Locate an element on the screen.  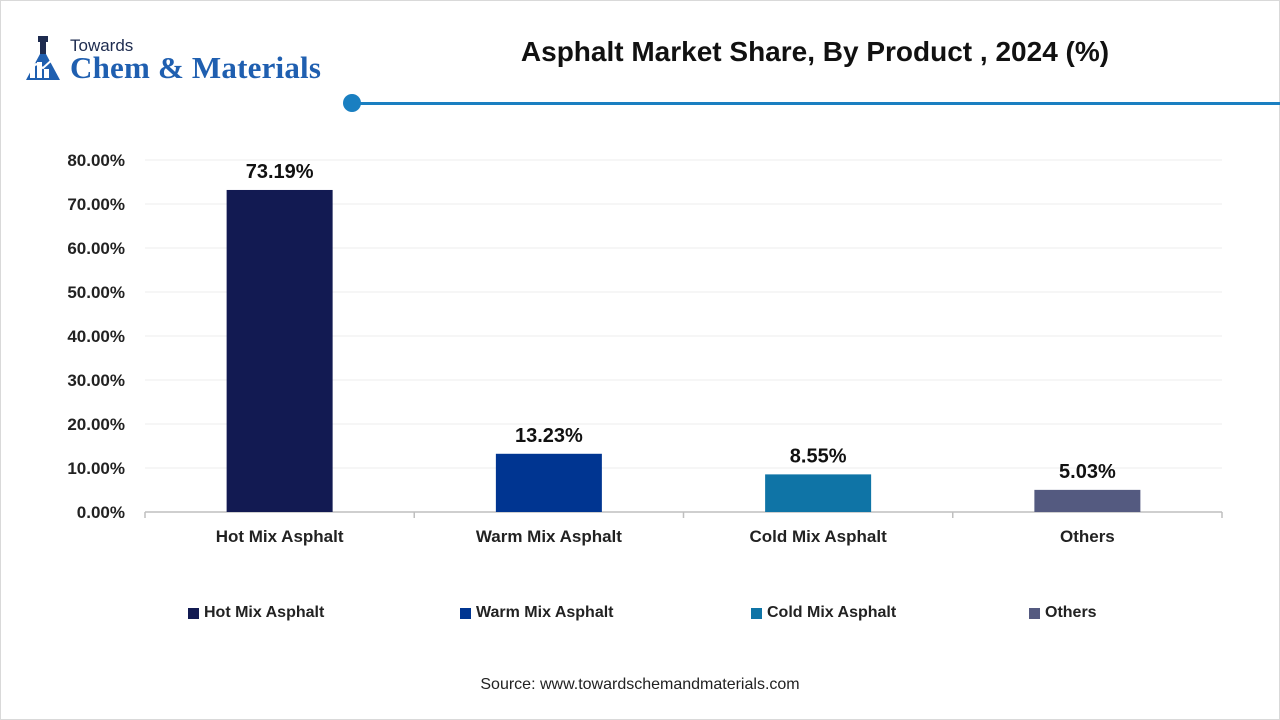
x-tick-label: Cold Mix Asphalt is located at coordinates (818, 536).